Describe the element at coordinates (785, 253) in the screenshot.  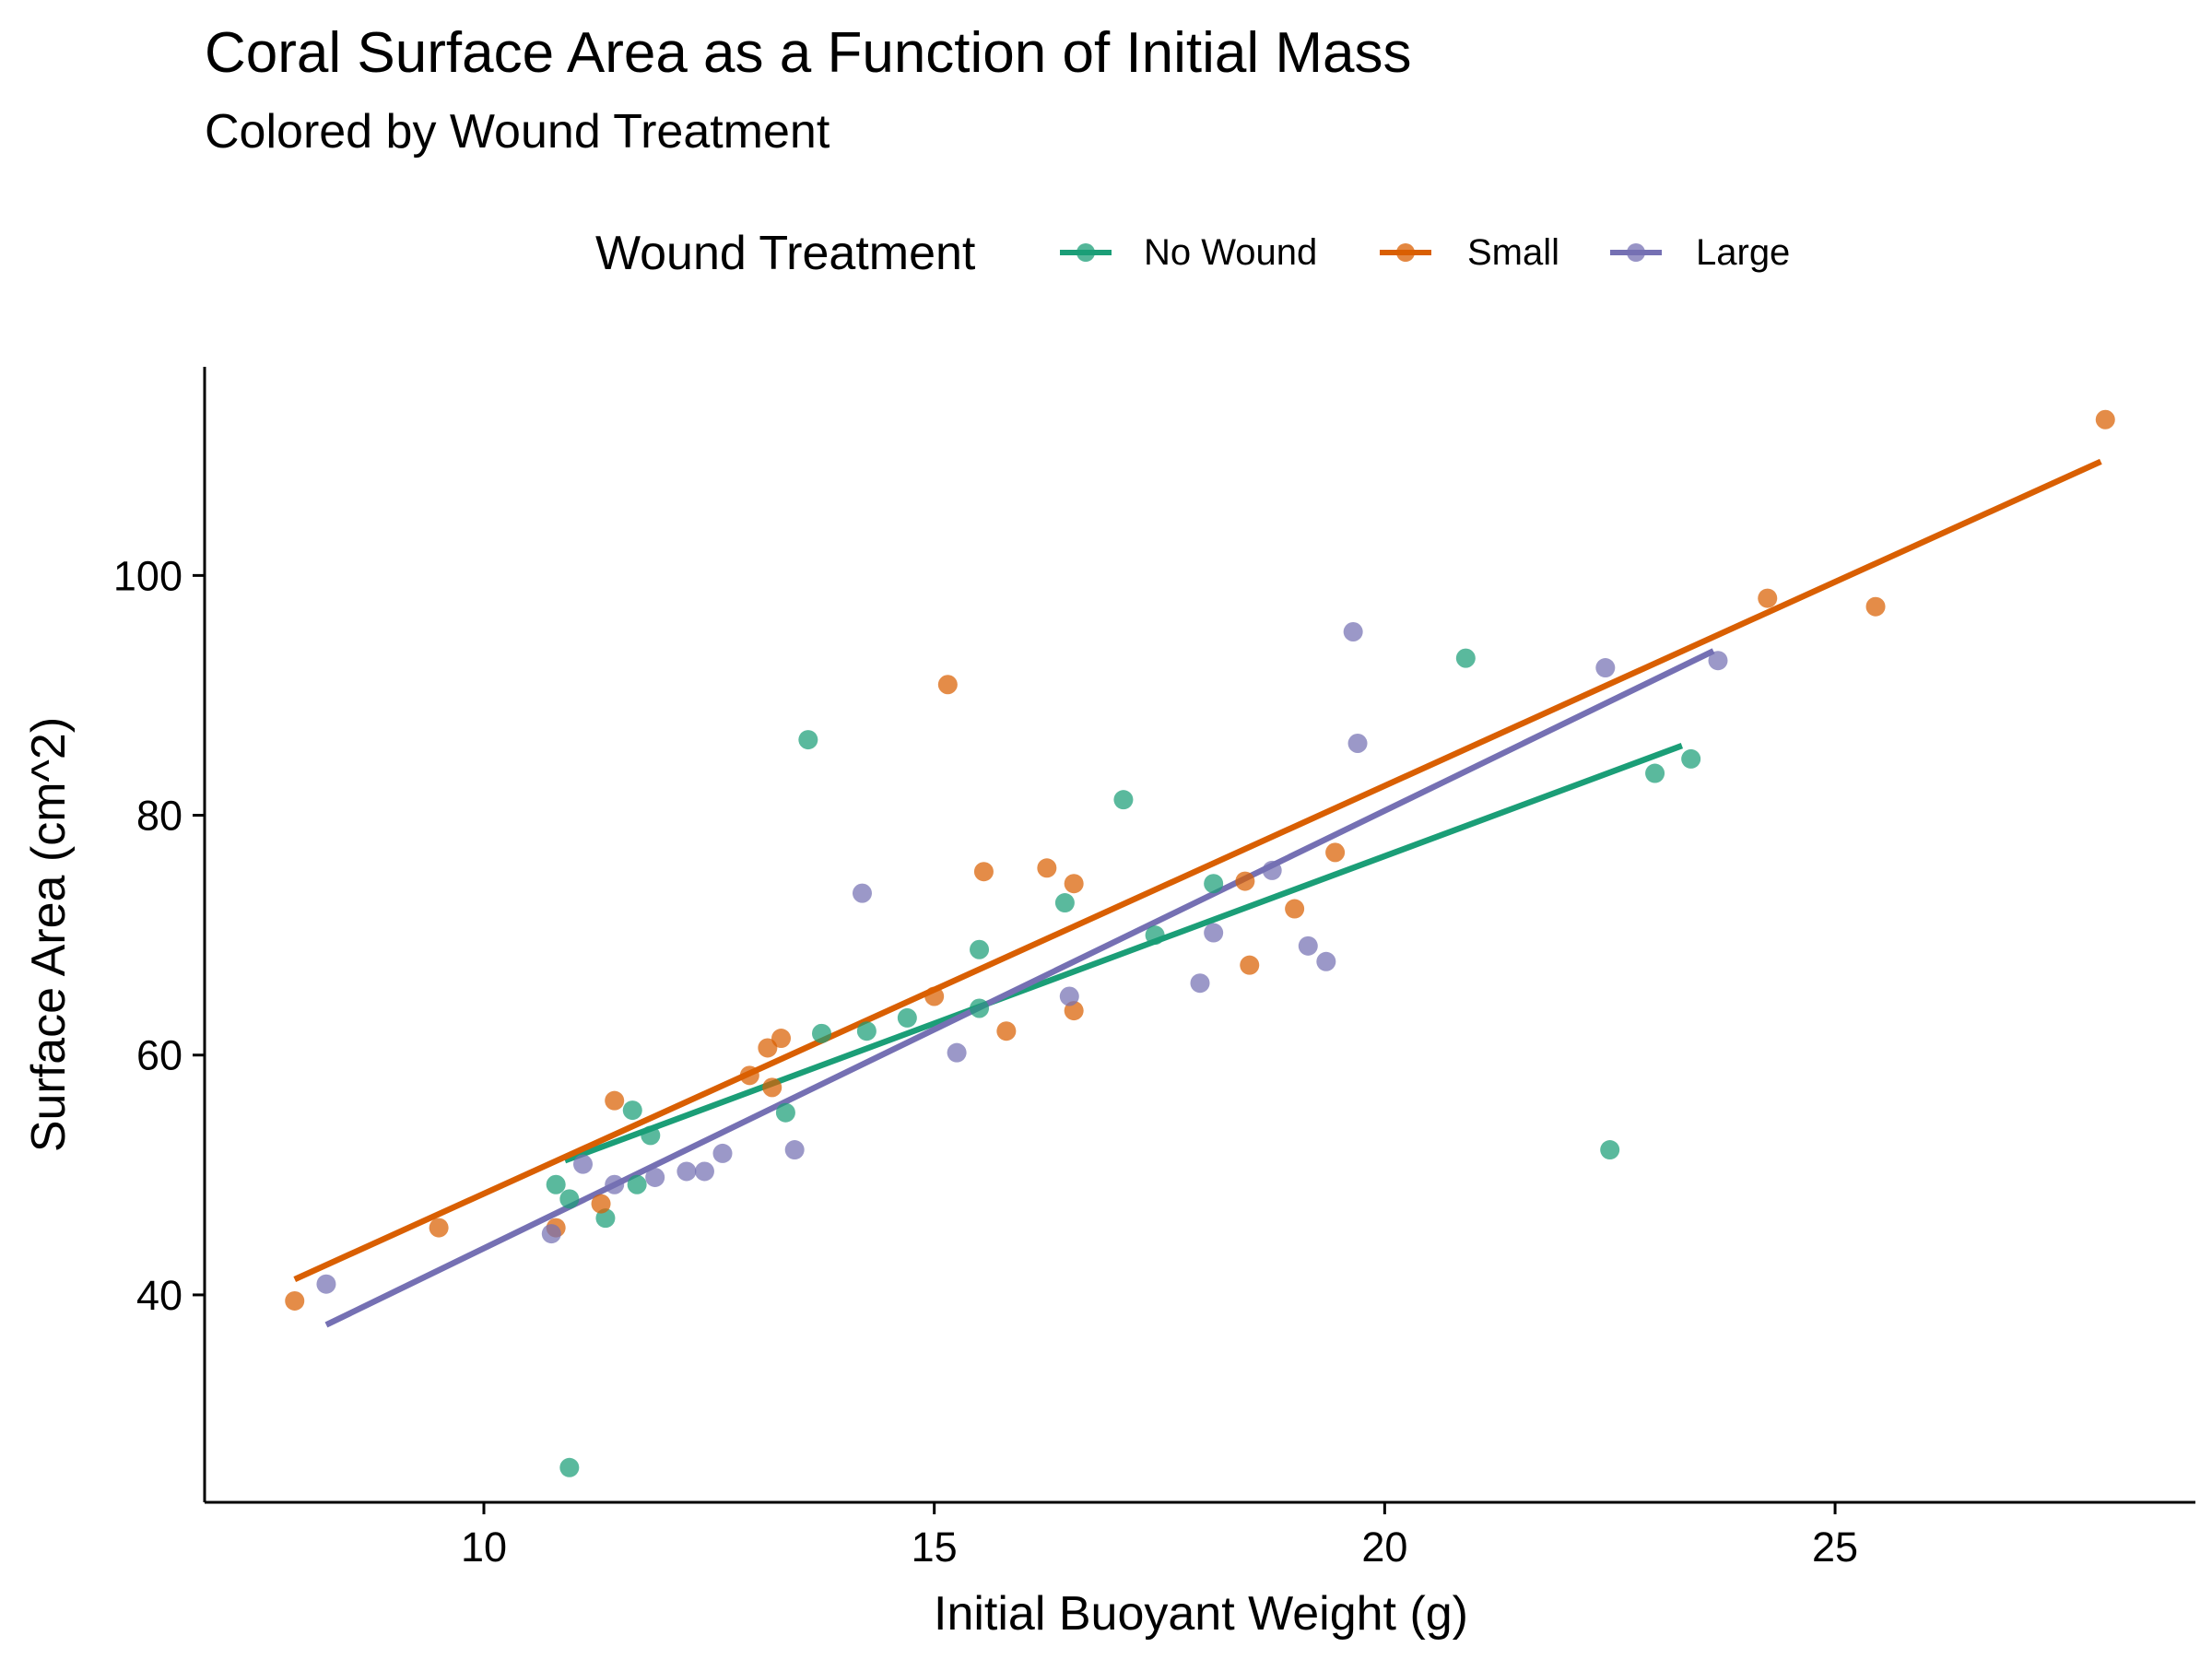
I see `legend-title: Wound Treatment` at that location.